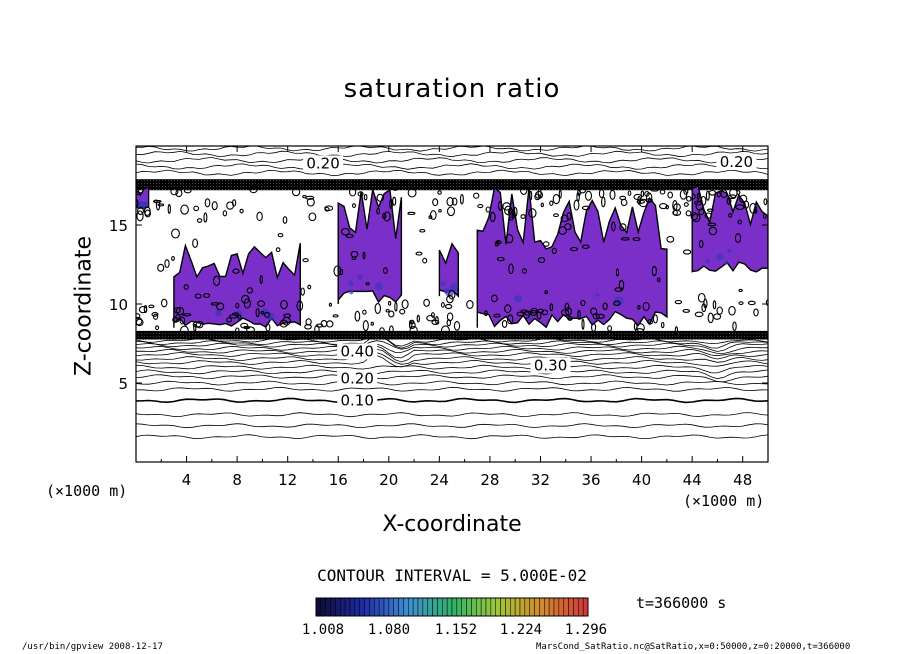  What do you see at coordinates (323, 630) in the screenshot?
I see `colorbar-tick-label: 1.008` at bounding box center [323, 630].